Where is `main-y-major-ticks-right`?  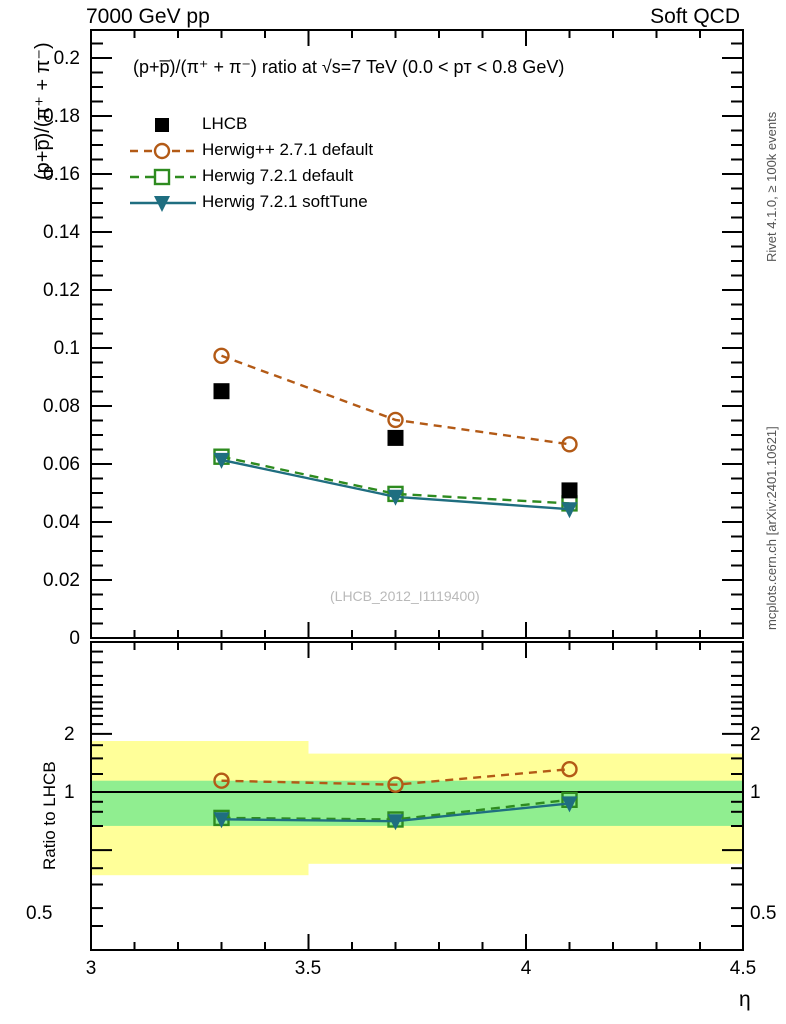 main-y-major-ticks-right is located at coordinates (732, 348).